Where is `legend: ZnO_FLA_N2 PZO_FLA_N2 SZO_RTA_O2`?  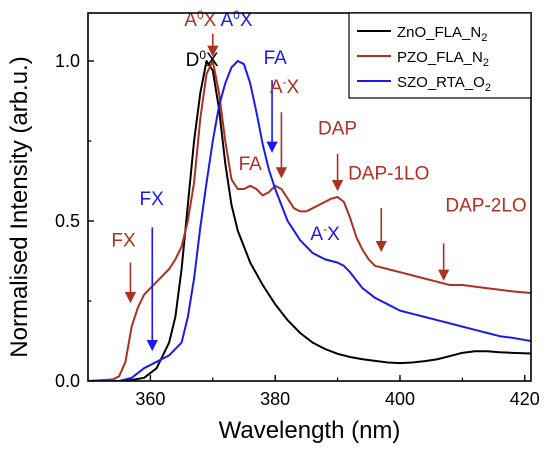
legend: ZnO_FLA_N2 PZO_FLA_N2 SZO_RTA_O2 is located at coordinates (440, 55).